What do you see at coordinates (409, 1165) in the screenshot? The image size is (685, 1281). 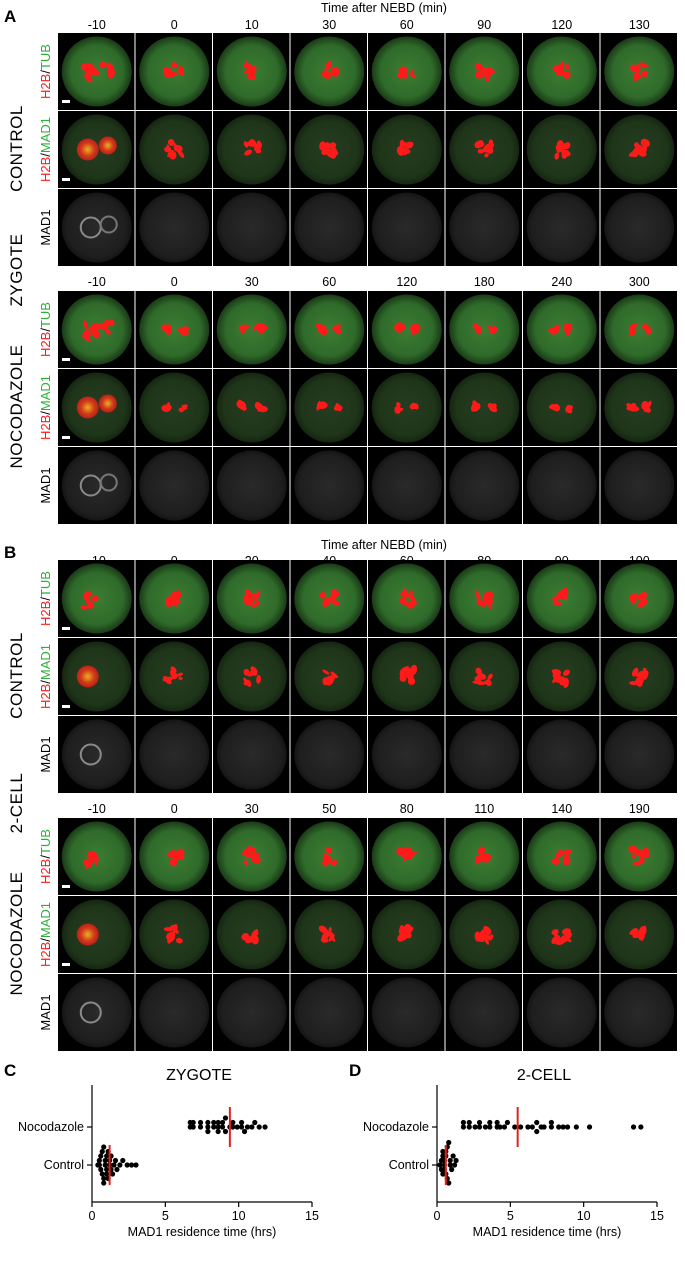 I see `category-label: Control` at bounding box center [409, 1165].